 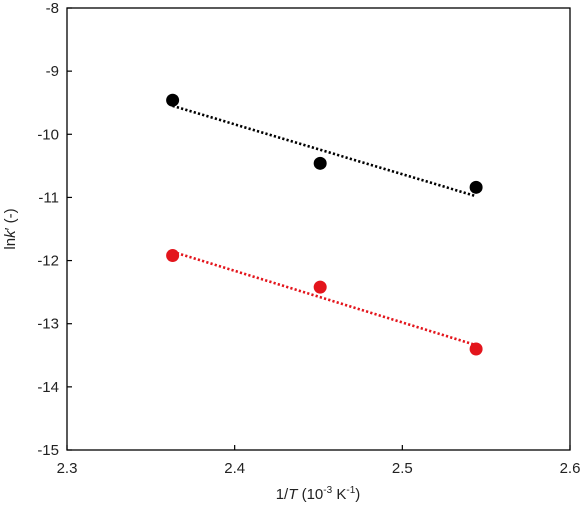 What do you see at coordinates (319, 461) in the screenshot?
I see `x-axis-ticks: 2.3 2.4 2.5 2.6` at bounding box center [319, 461].